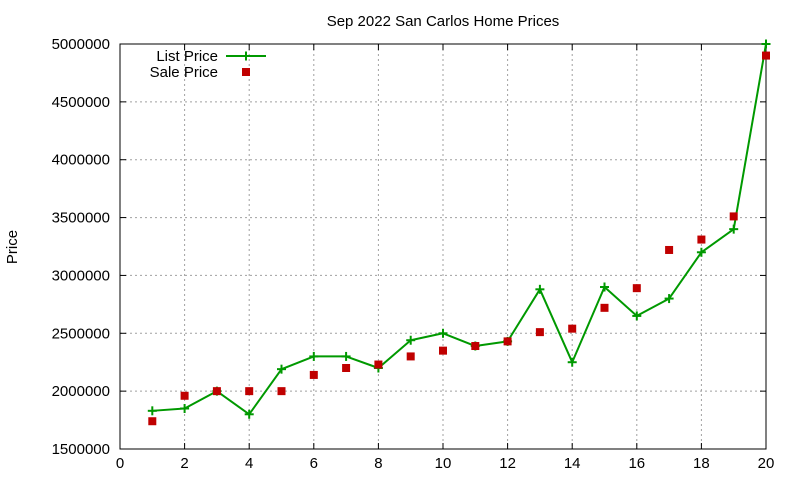 This screenshot has width=800, height=480. I want to click on legend-label: List Price, so click(187, 56).